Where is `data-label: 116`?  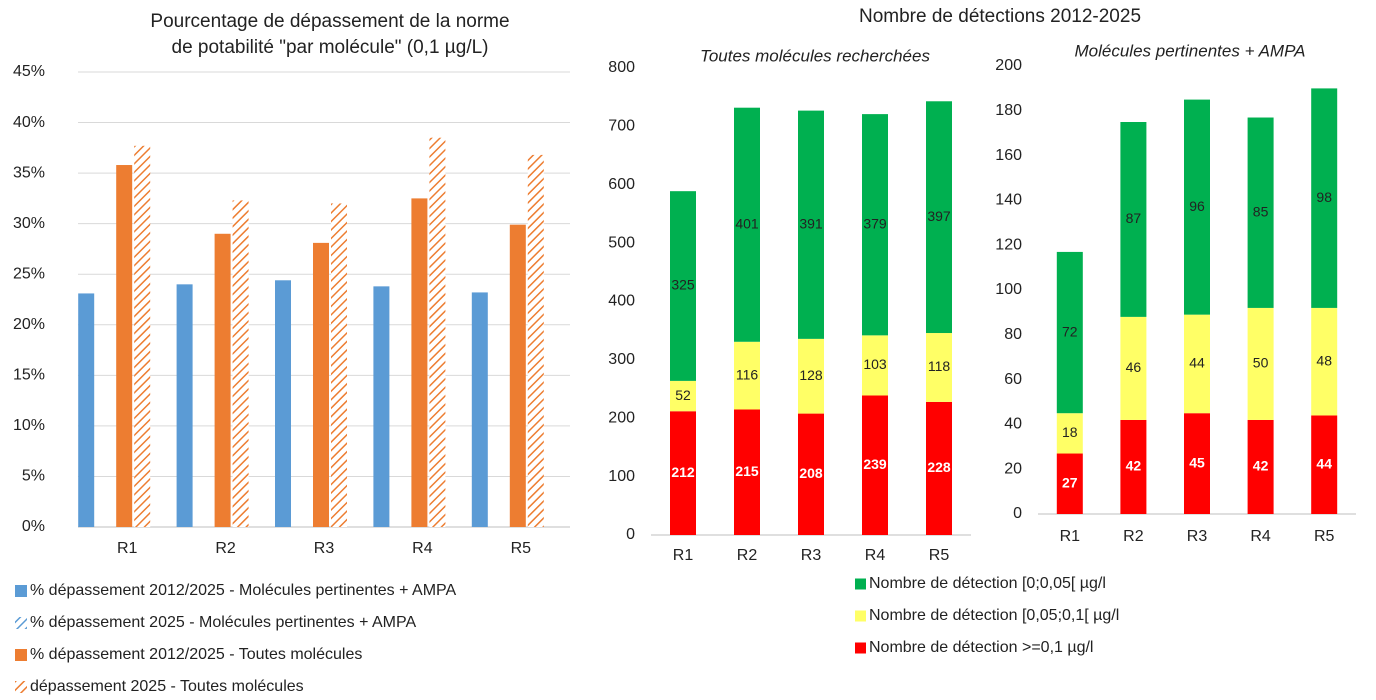 data-label: 116 is located at coordinates (747, 374).